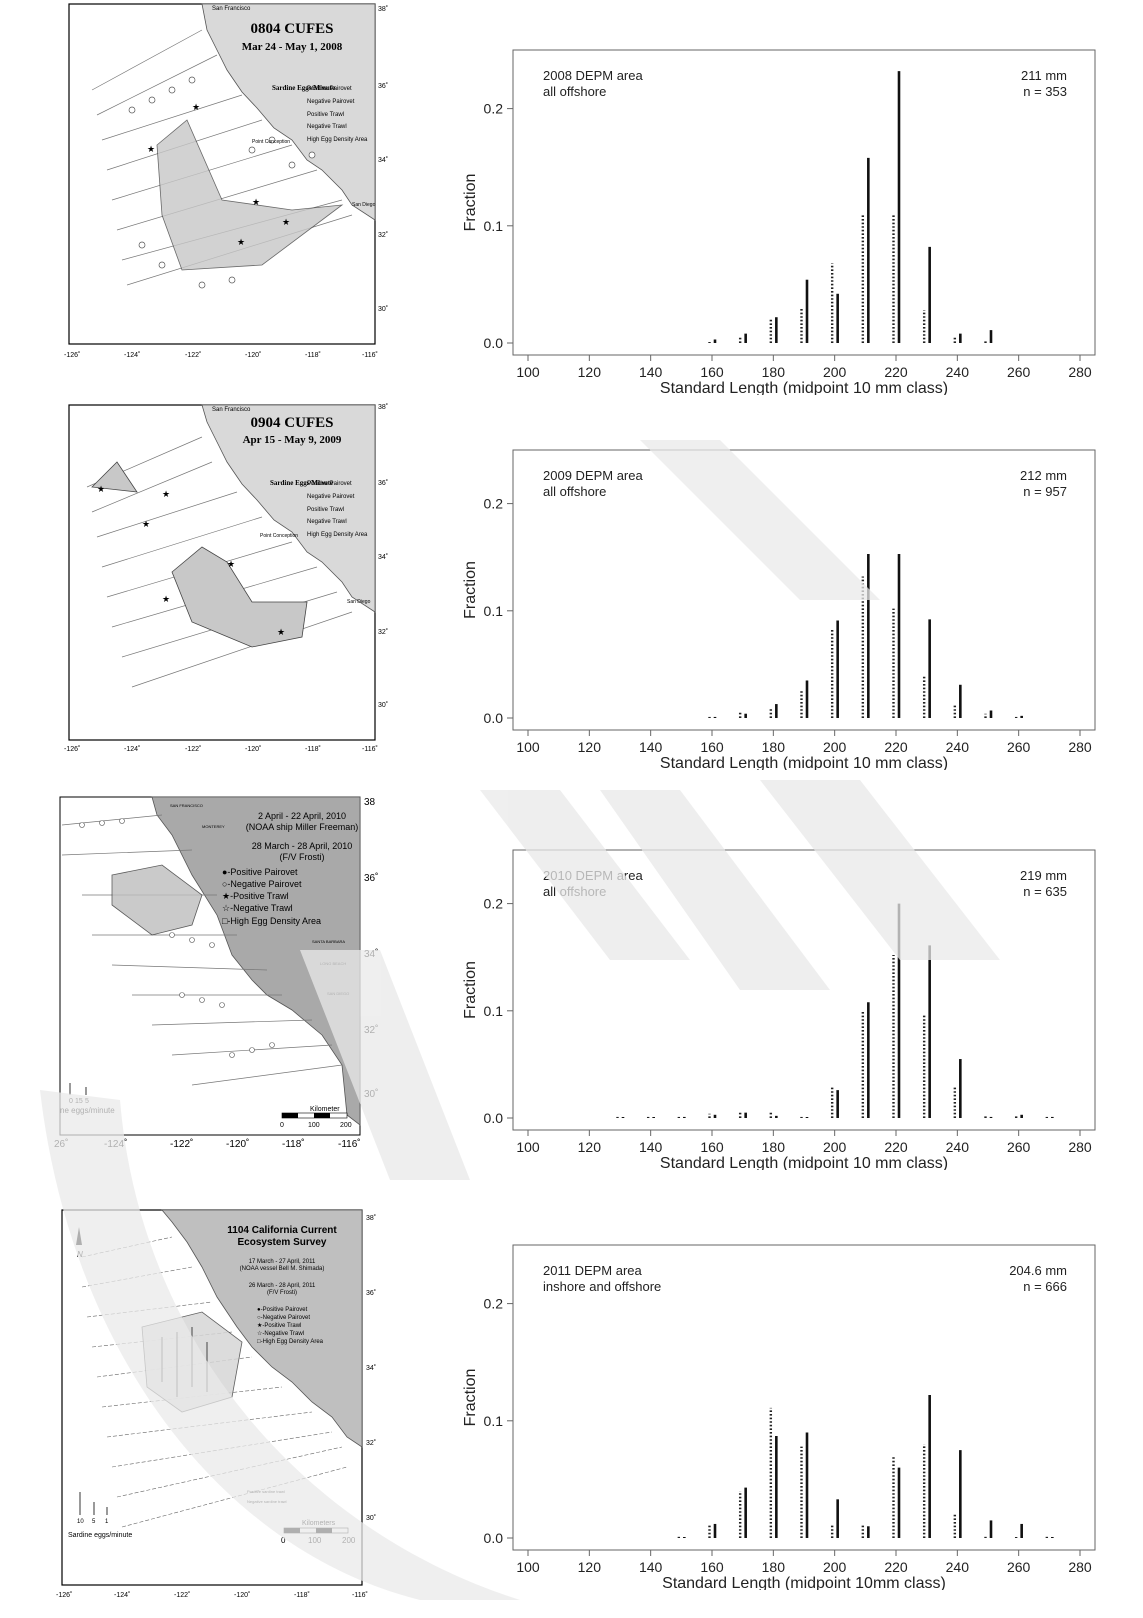  Describe the element at coordinates (292, 47) in the screenshot. I see `map-subtitle: Mar 24 - May 1, 2008` at that location.